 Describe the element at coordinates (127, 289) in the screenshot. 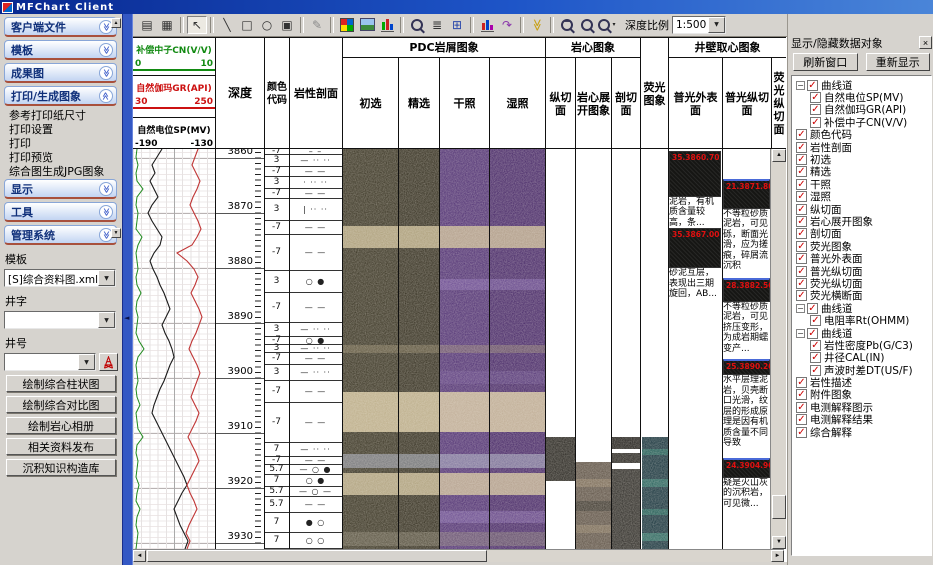

I see `splitter: ◄` at that location.